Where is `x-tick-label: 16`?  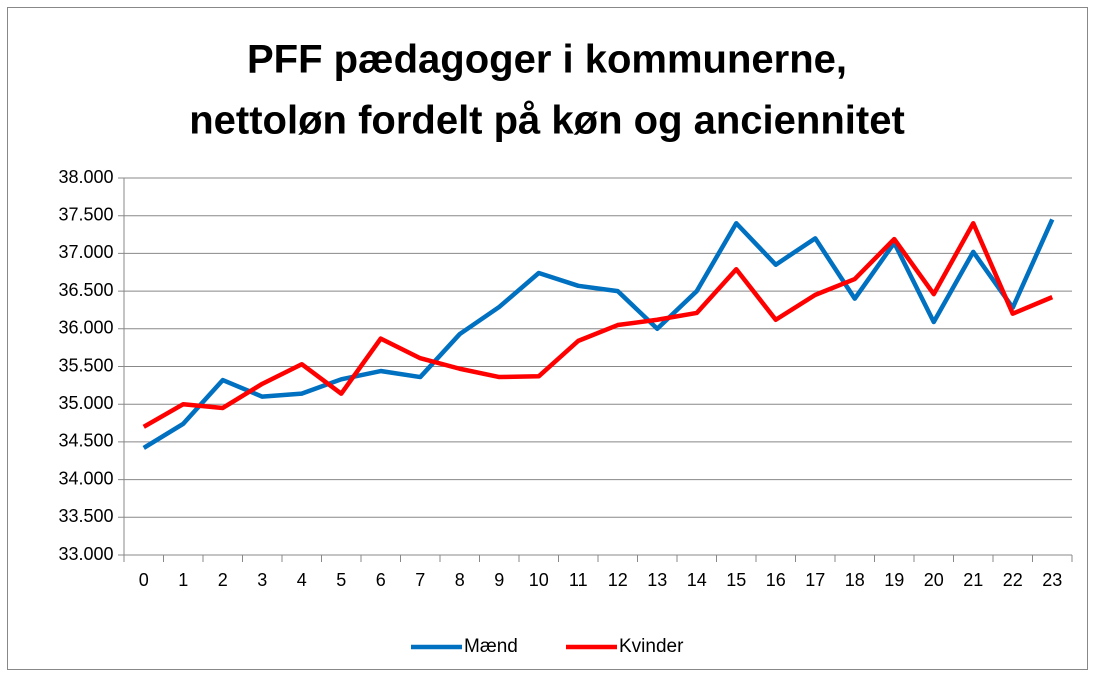 x-tick-label: 16 is located at coordinates (776, 580).